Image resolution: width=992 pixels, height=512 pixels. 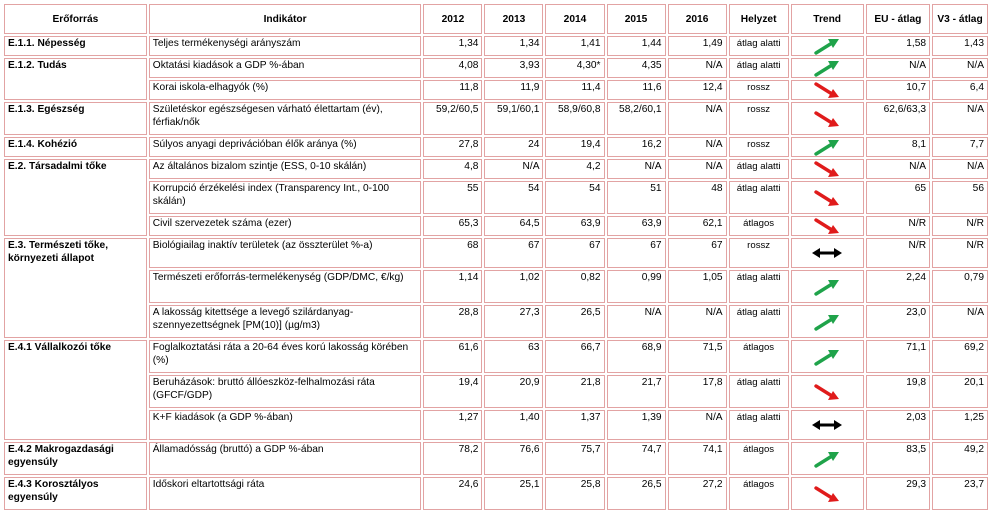 What do you see at coordinates (514, 169) in the screenshot?
I see `value-cell-2013: N/A` at bounding box center [514, 169].